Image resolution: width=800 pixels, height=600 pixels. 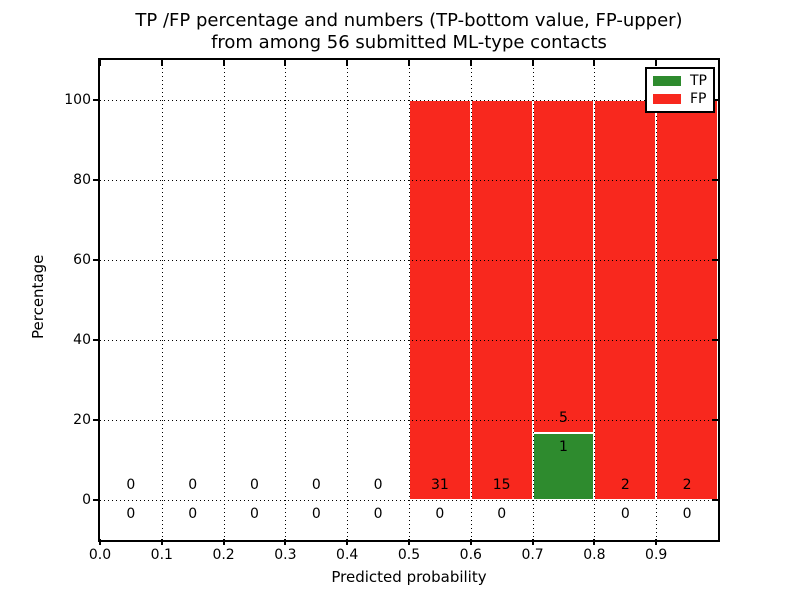 What do you see at coordinates (223, 555) in the screenshot?
I see `x-tick-label: 0.2` at bounding box center [223, 555].